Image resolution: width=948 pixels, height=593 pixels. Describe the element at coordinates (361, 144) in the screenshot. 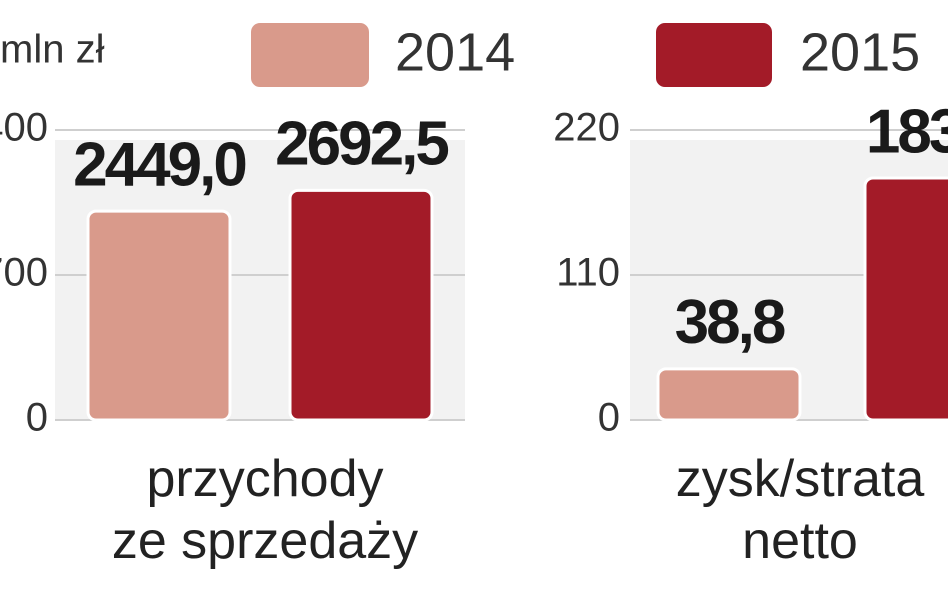

I see `value-label: 2692,5` at that location.